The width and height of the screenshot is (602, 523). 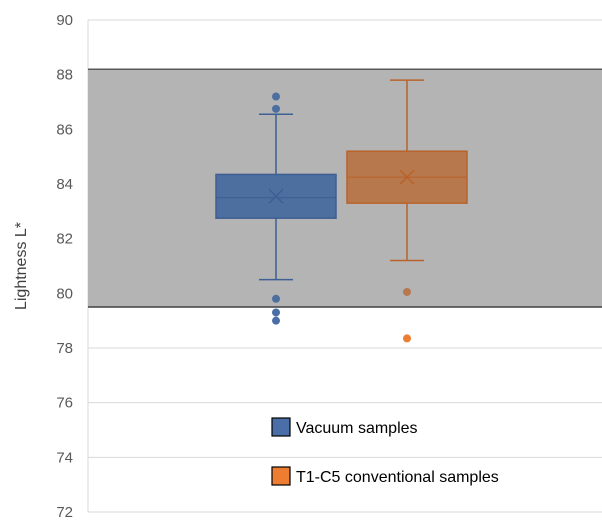 What do you see at coordinates (281, 476) in the screenshot?
I see `legend-t1-c5-swatch` at bounding box center [281, 476].